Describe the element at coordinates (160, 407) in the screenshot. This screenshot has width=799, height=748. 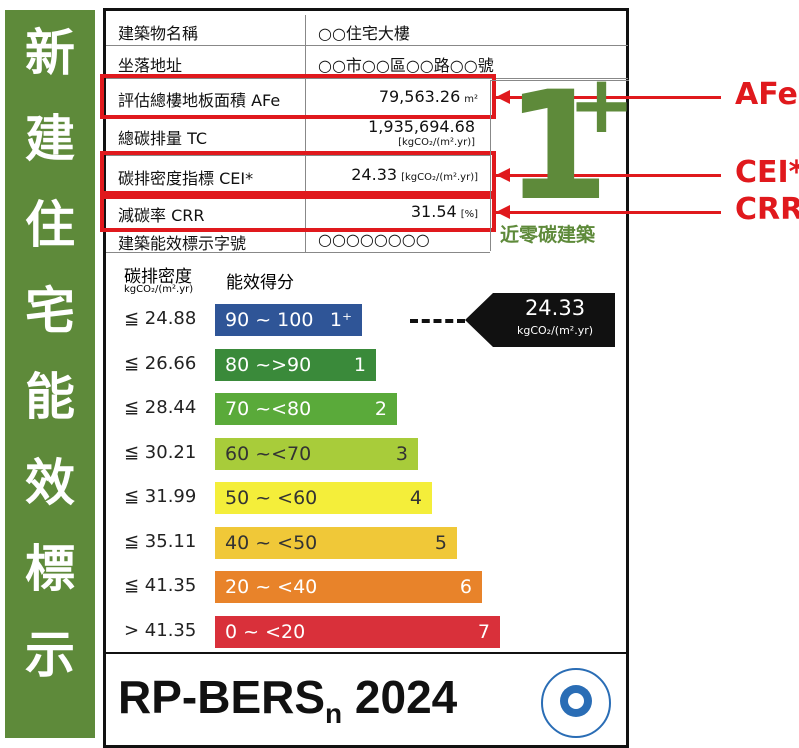
I see `threshold: ≦ 28.44` at that location.